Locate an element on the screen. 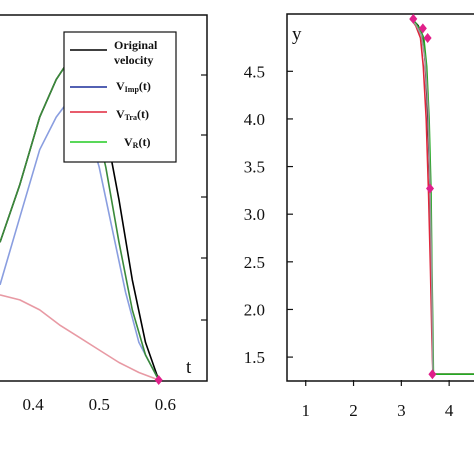 The height and width of the screenshot is (474, 474). legend-label-r: VR(t) is located at coordinates (137, 142).